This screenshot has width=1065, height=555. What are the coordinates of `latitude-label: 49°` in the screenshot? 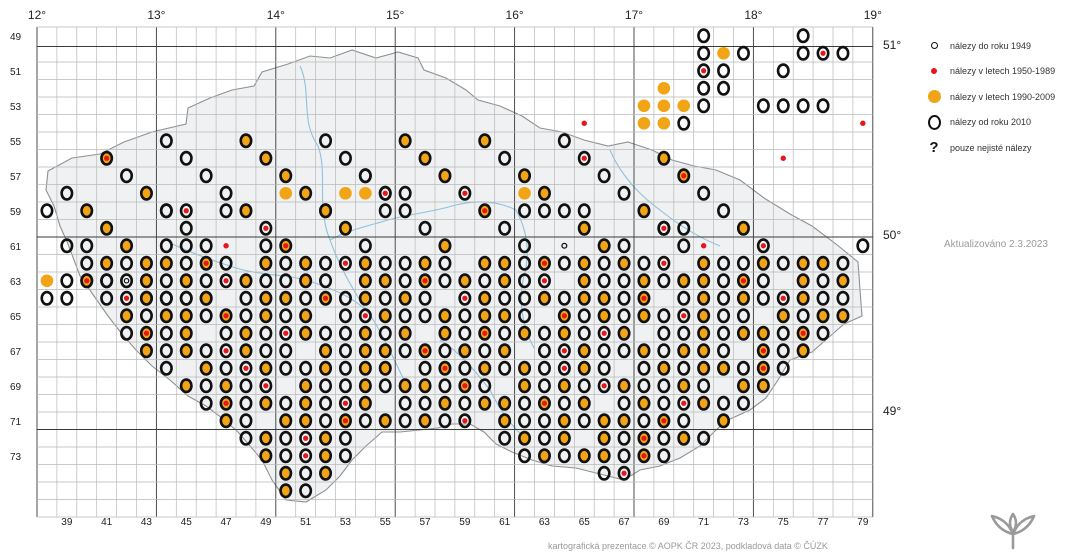 It's located at (892, 411).